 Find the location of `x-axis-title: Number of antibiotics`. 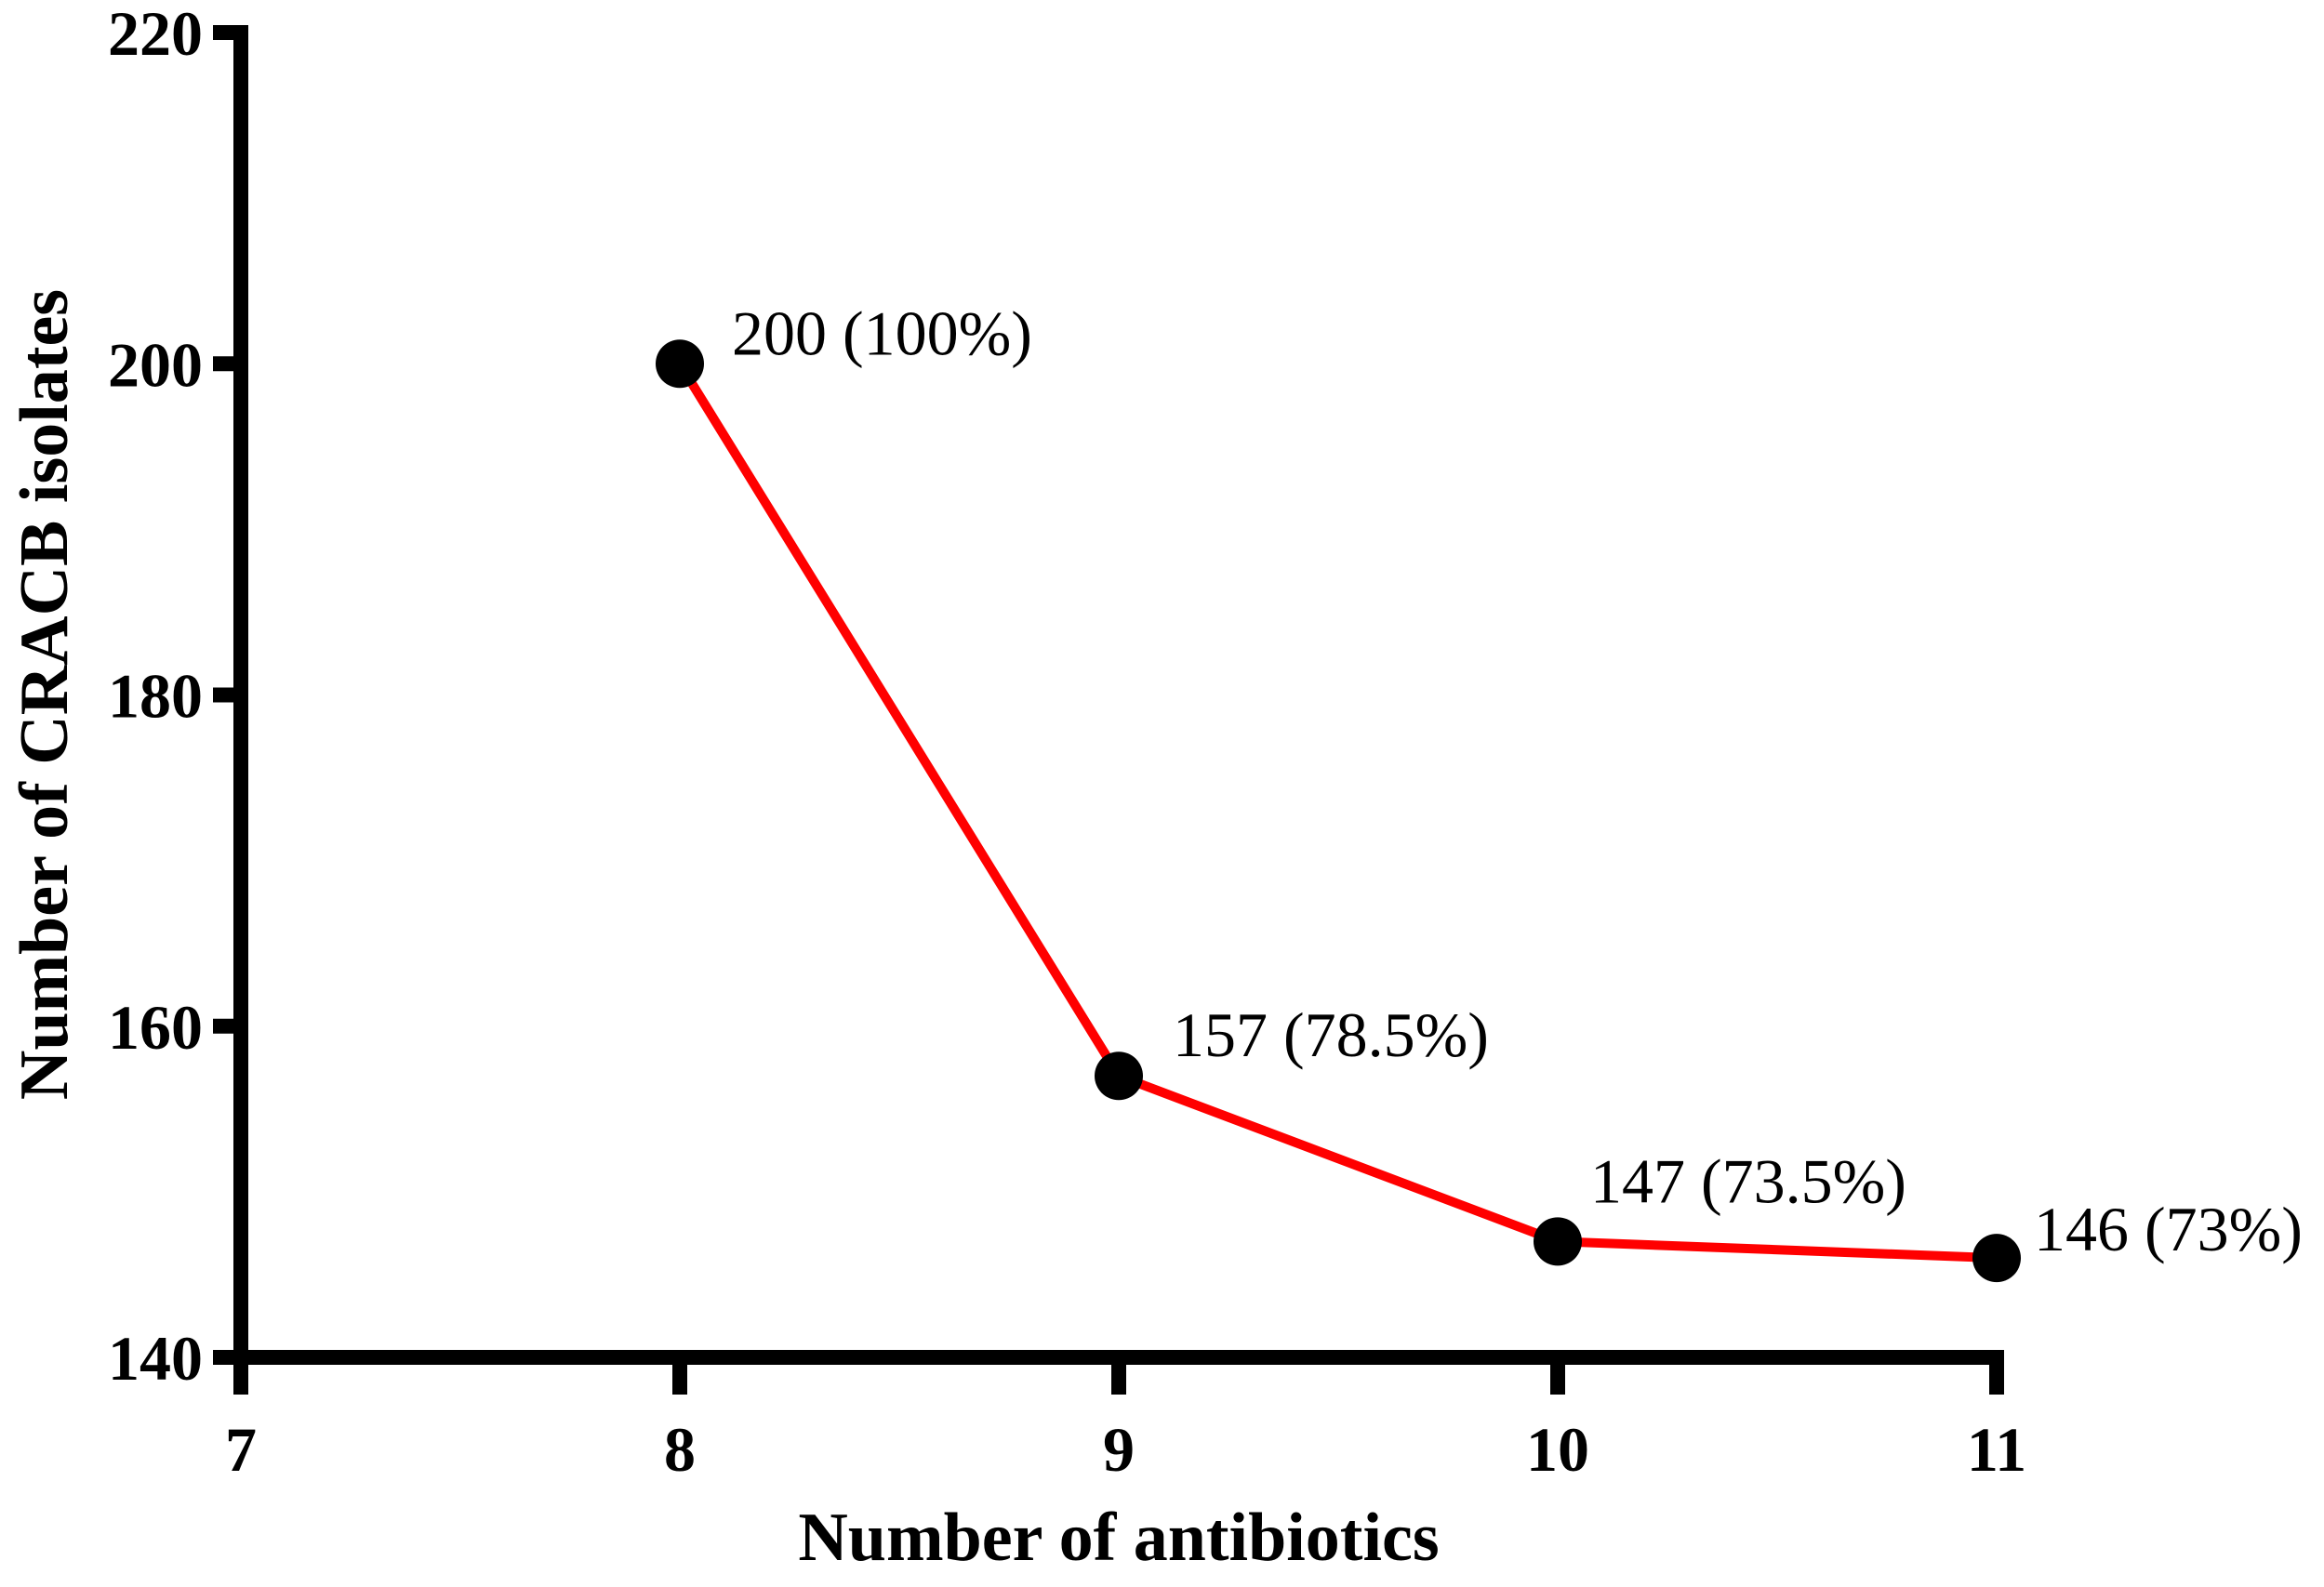

x-axis-title: Number of antibiotics is located at coordinates (1119, 1538).